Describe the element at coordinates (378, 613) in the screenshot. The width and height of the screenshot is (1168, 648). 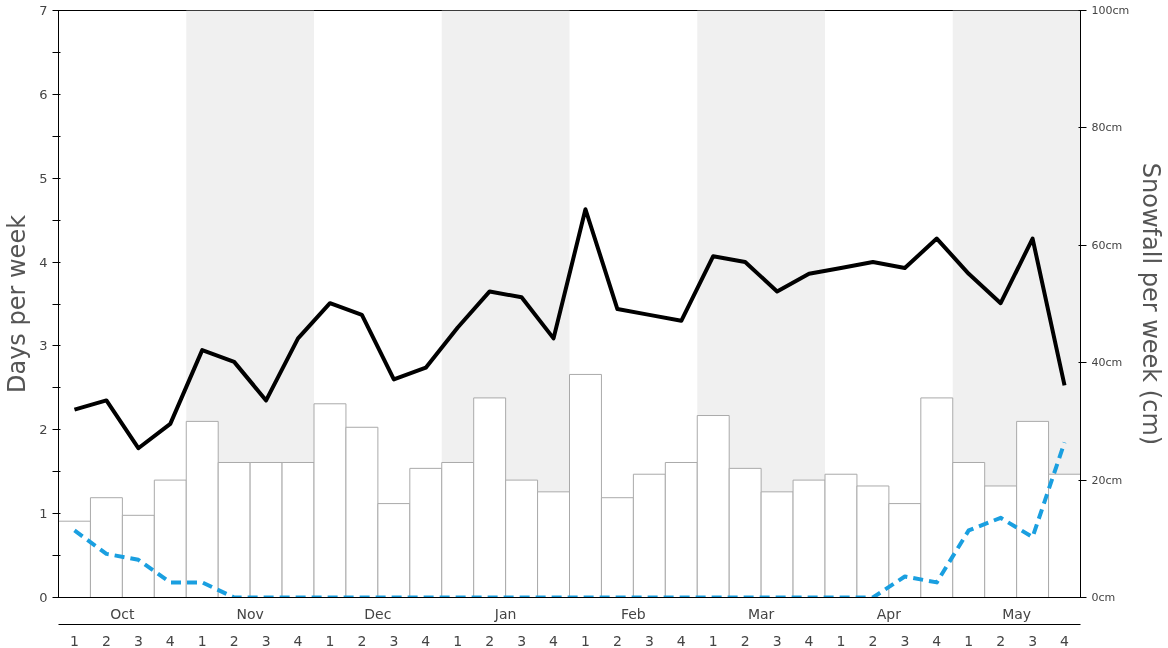
I see `text: Dec` at that location.